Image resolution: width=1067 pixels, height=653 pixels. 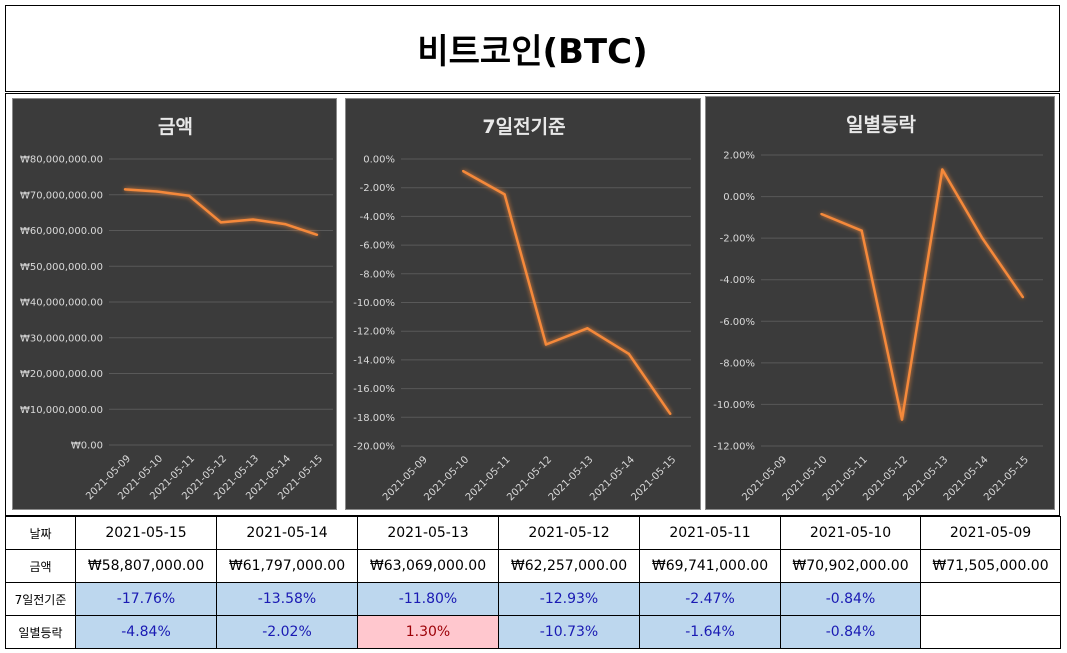 What do you see at coordinates (374, 447) in the screenshot?
I see `y-tick-label: -20.00%` at bounding box center [374, 447].